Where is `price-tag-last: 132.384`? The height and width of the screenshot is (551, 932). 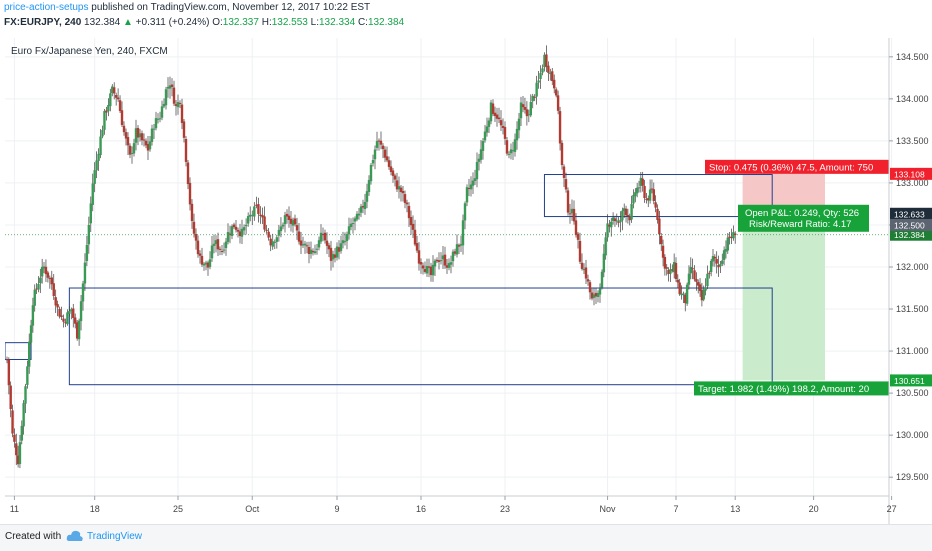 price-tag-last: 132.384 is located at coordinates (909, 235).